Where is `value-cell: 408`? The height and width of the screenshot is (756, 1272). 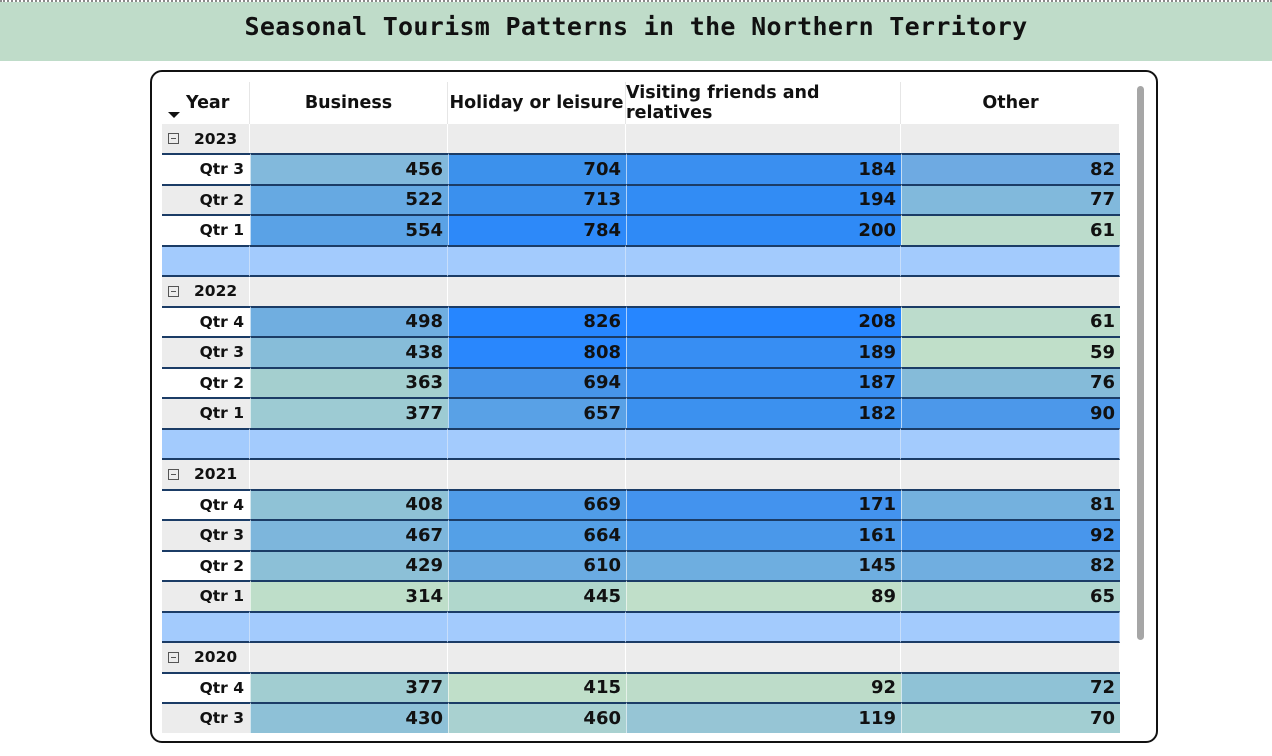 value-cell: 408 is located at coordinates (349, 503).